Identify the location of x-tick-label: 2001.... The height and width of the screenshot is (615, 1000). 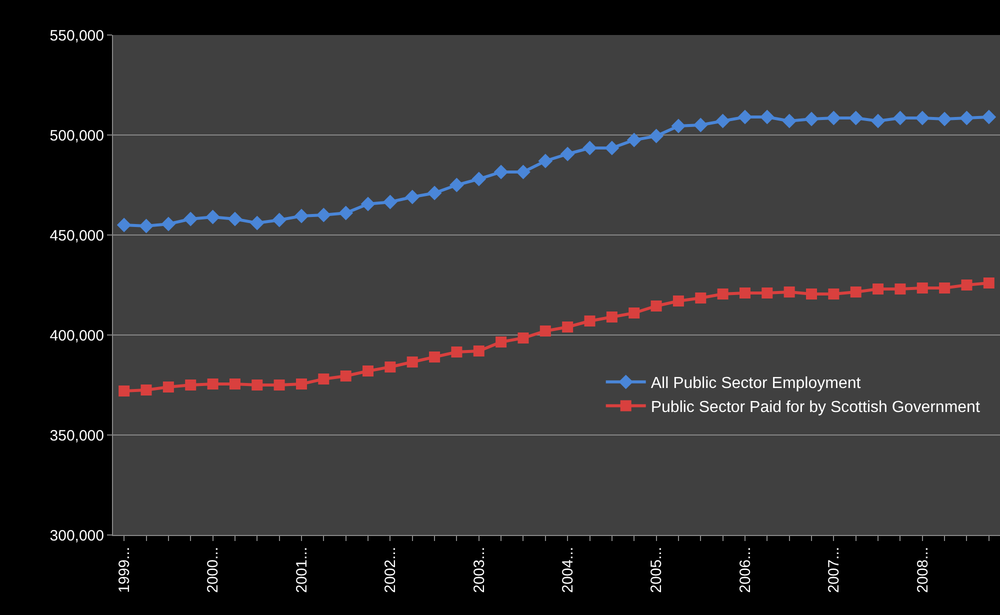
(301, 570).